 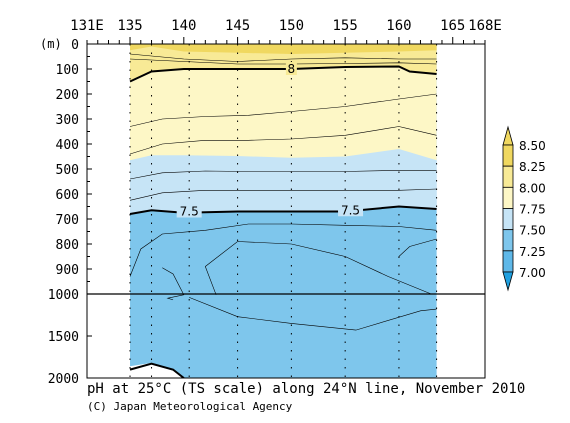 I want to click on colorbar: 8.50 8.25 8.00 7.75 7.50 7.25 7.00, so click(x=524, y=208).